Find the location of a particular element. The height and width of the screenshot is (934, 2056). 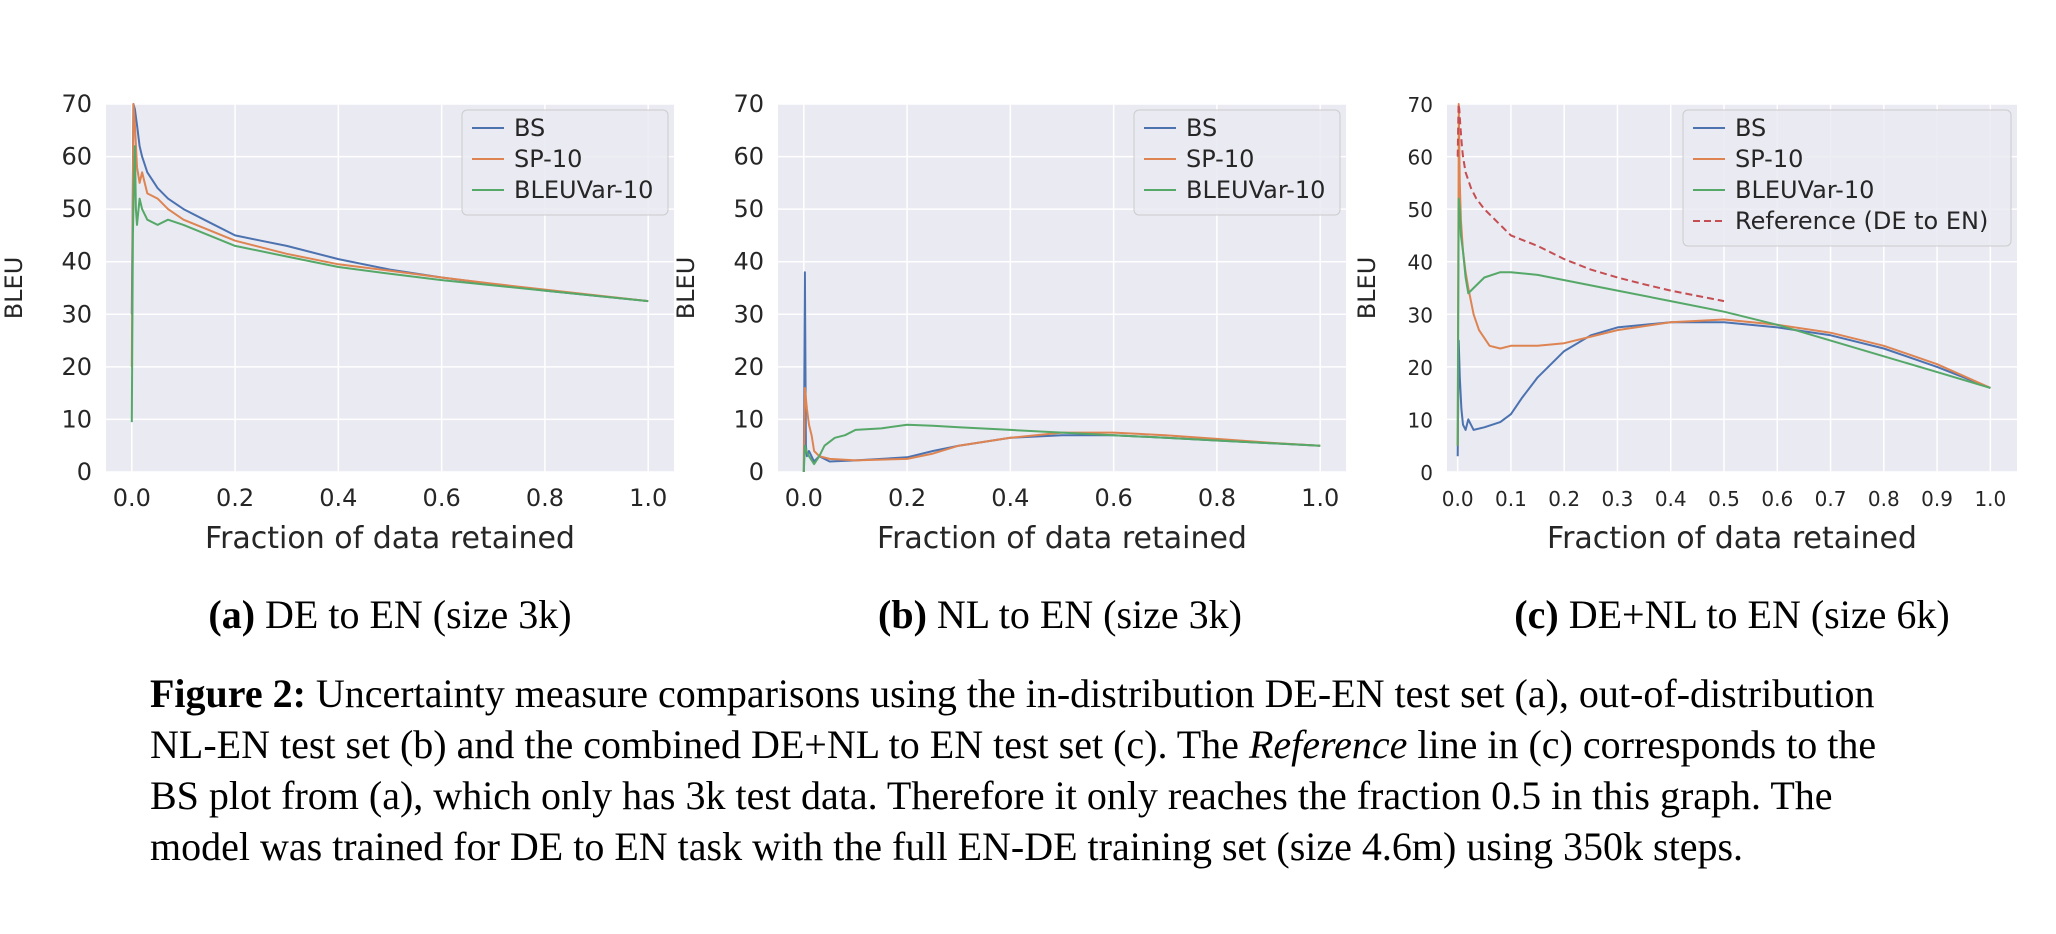

subfigure-caption-text: DE+NL to EN (size 6k) is located at coordinates (1754, 614).